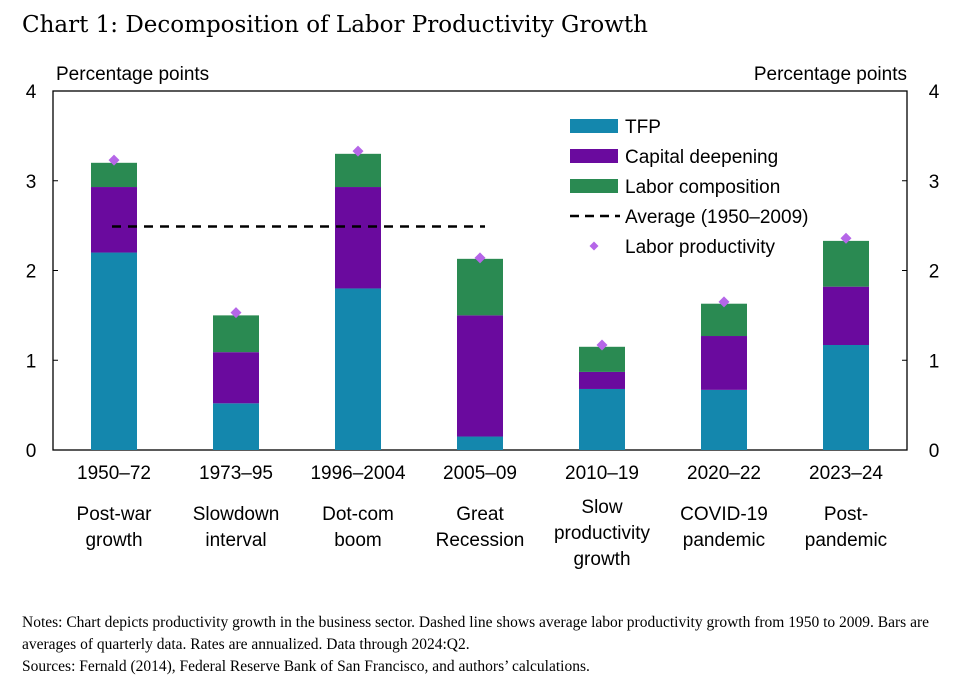  What do you see at coordinates (480, 473) in the screenshot?
I see `x-tick-label: 2005–09` at bounding box center [480, 473].